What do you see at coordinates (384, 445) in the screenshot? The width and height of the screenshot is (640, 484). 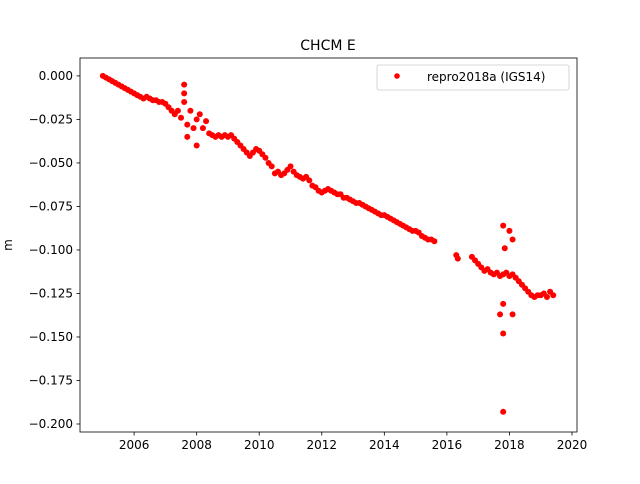 I see `x-tick-label: 2014` at bounding box center [384, 445].